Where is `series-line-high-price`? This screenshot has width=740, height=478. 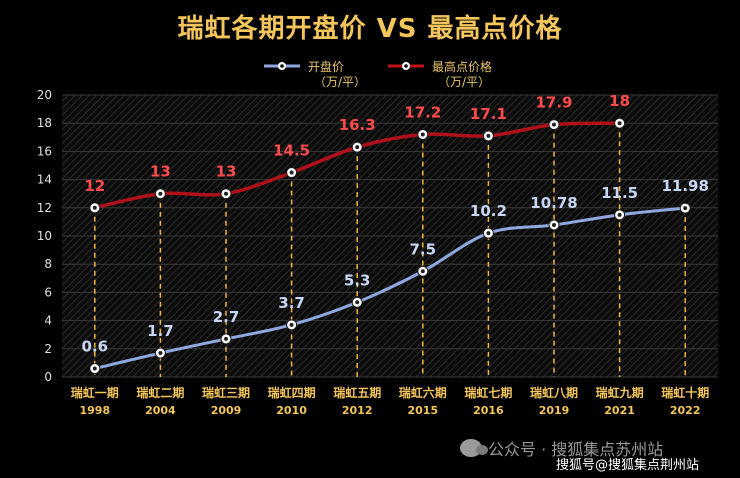 series-line-high-price is located at coordinates (357, 165).